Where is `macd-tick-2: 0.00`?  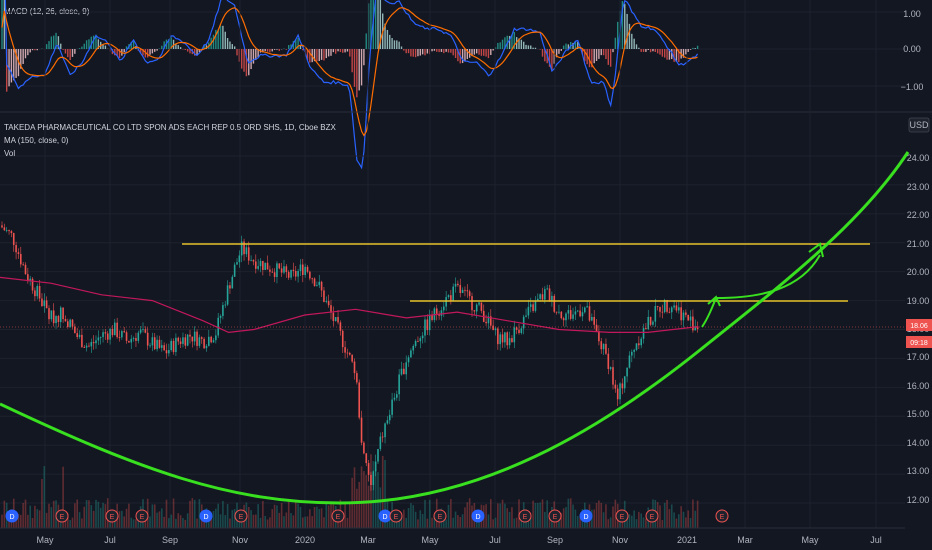
macd-tick-2: 0.00 is located at coordinates (912, 49).